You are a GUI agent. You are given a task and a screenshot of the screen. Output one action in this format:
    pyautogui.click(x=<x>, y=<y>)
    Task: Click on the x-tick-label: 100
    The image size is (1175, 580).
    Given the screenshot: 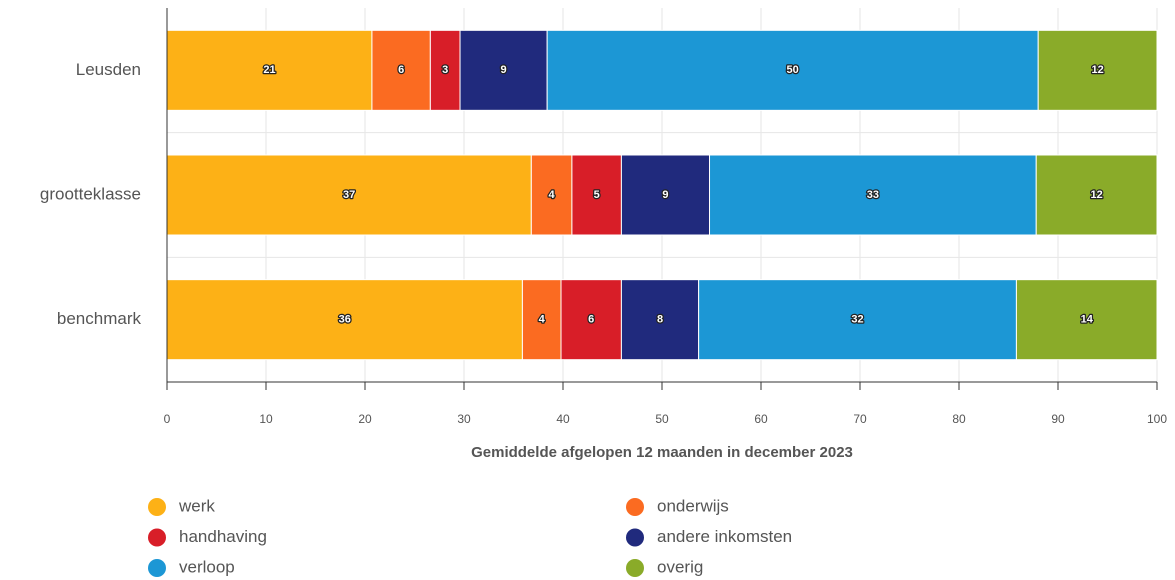 What is the action you would take?
    pyautogui.click(x=1157, y=419)
    